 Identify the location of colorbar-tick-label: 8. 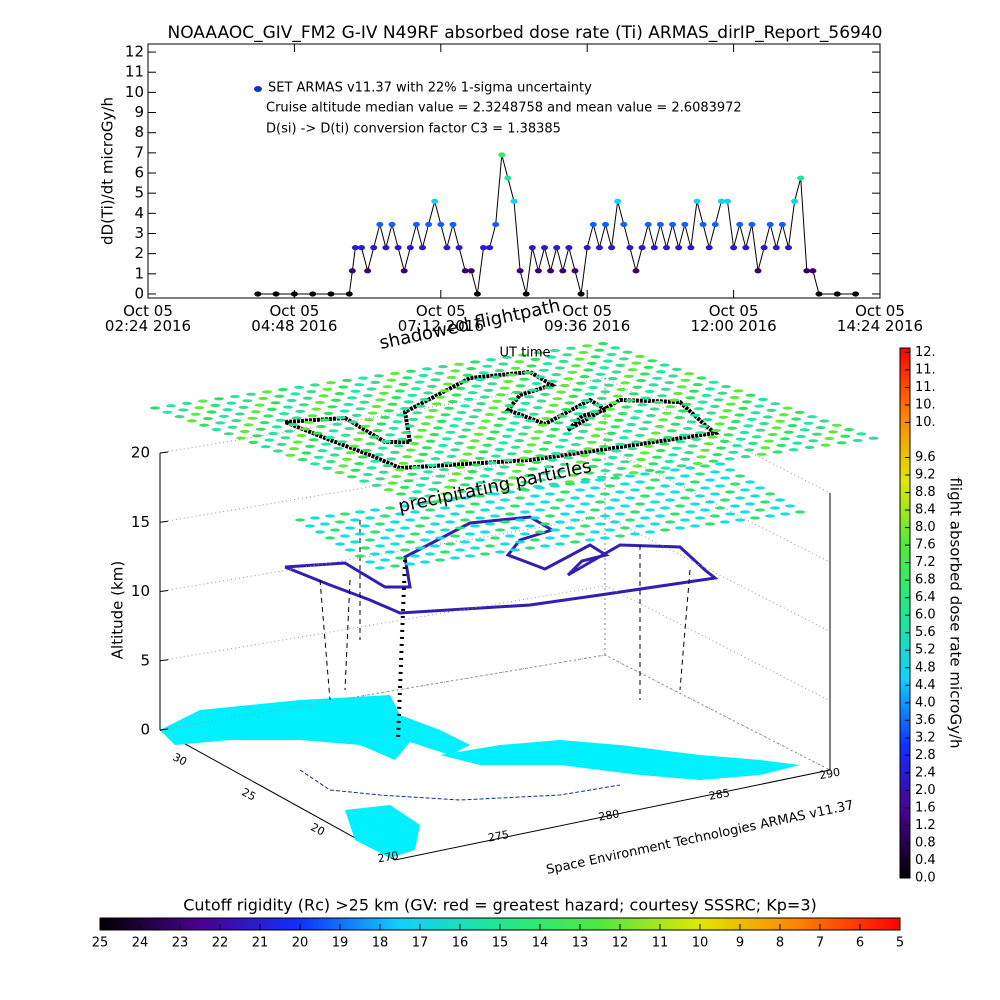
(780, 943).